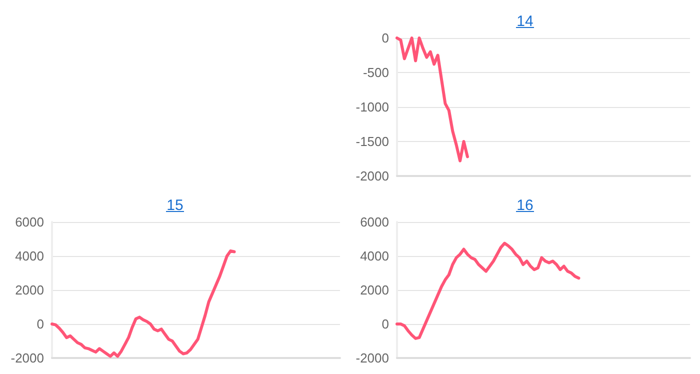 The image size is (700, 374). Describe the element at coordinates (372, 107) in the screenshot. I see `y-tick-label: -1000` at that location.